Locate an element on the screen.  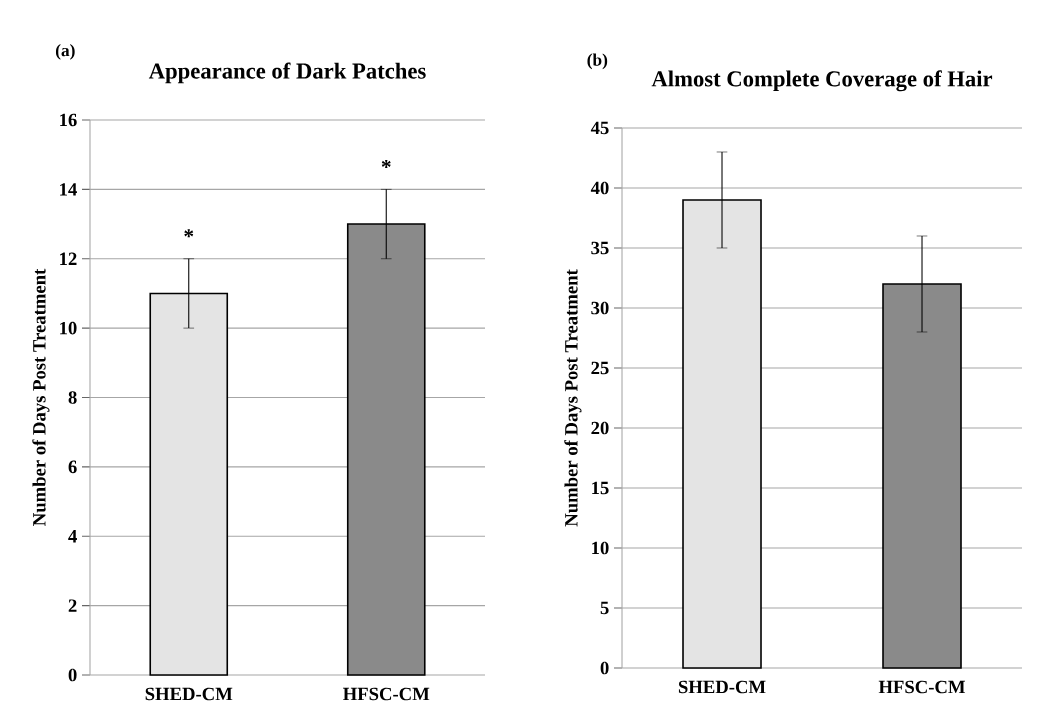
y-tick-label: 40 is located at coordinates (599, 188).